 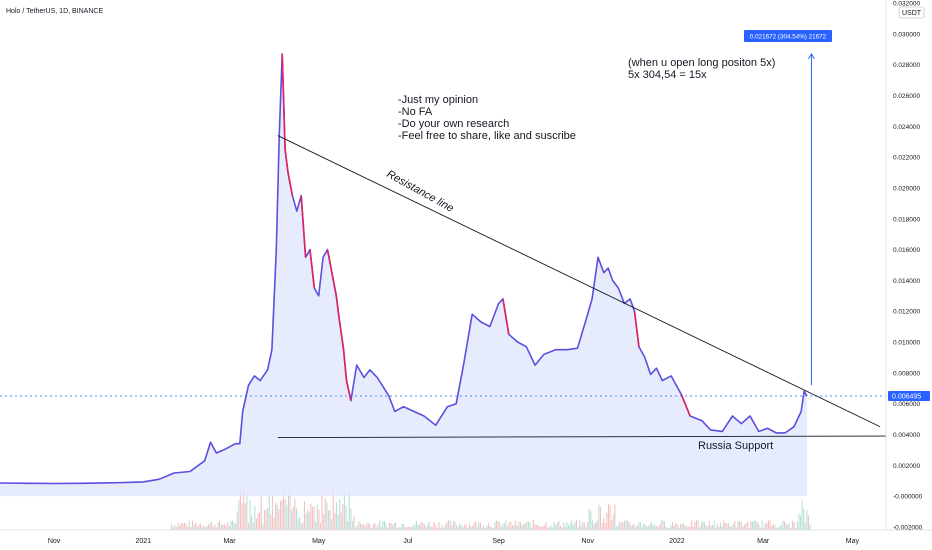 I want to click on resistance-label: Resistance line, so click(x=420, y=191).